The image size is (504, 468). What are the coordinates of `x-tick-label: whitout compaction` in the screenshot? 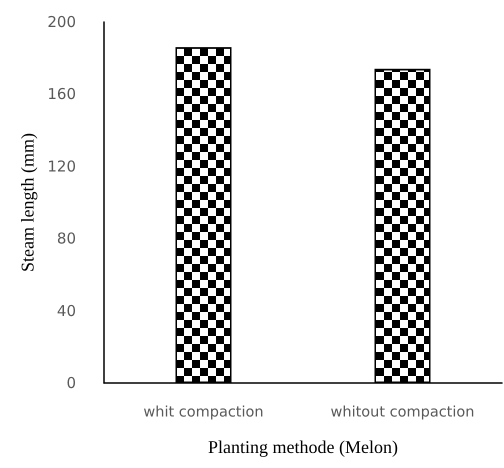 It's located at (402, 412).